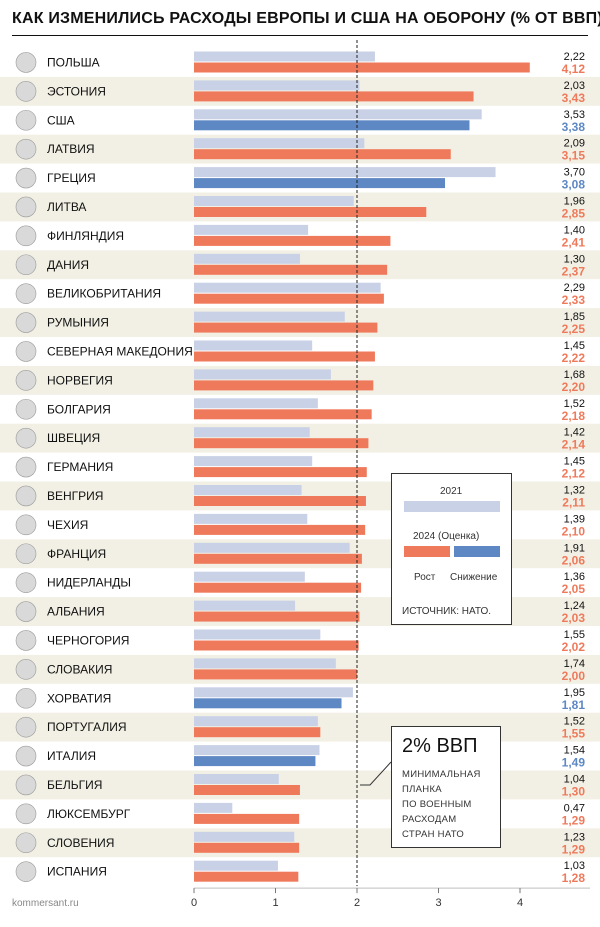  Describe the element at coordinates (194, 903) in the screenshot. I see `x-tick-label: 0` at that location.